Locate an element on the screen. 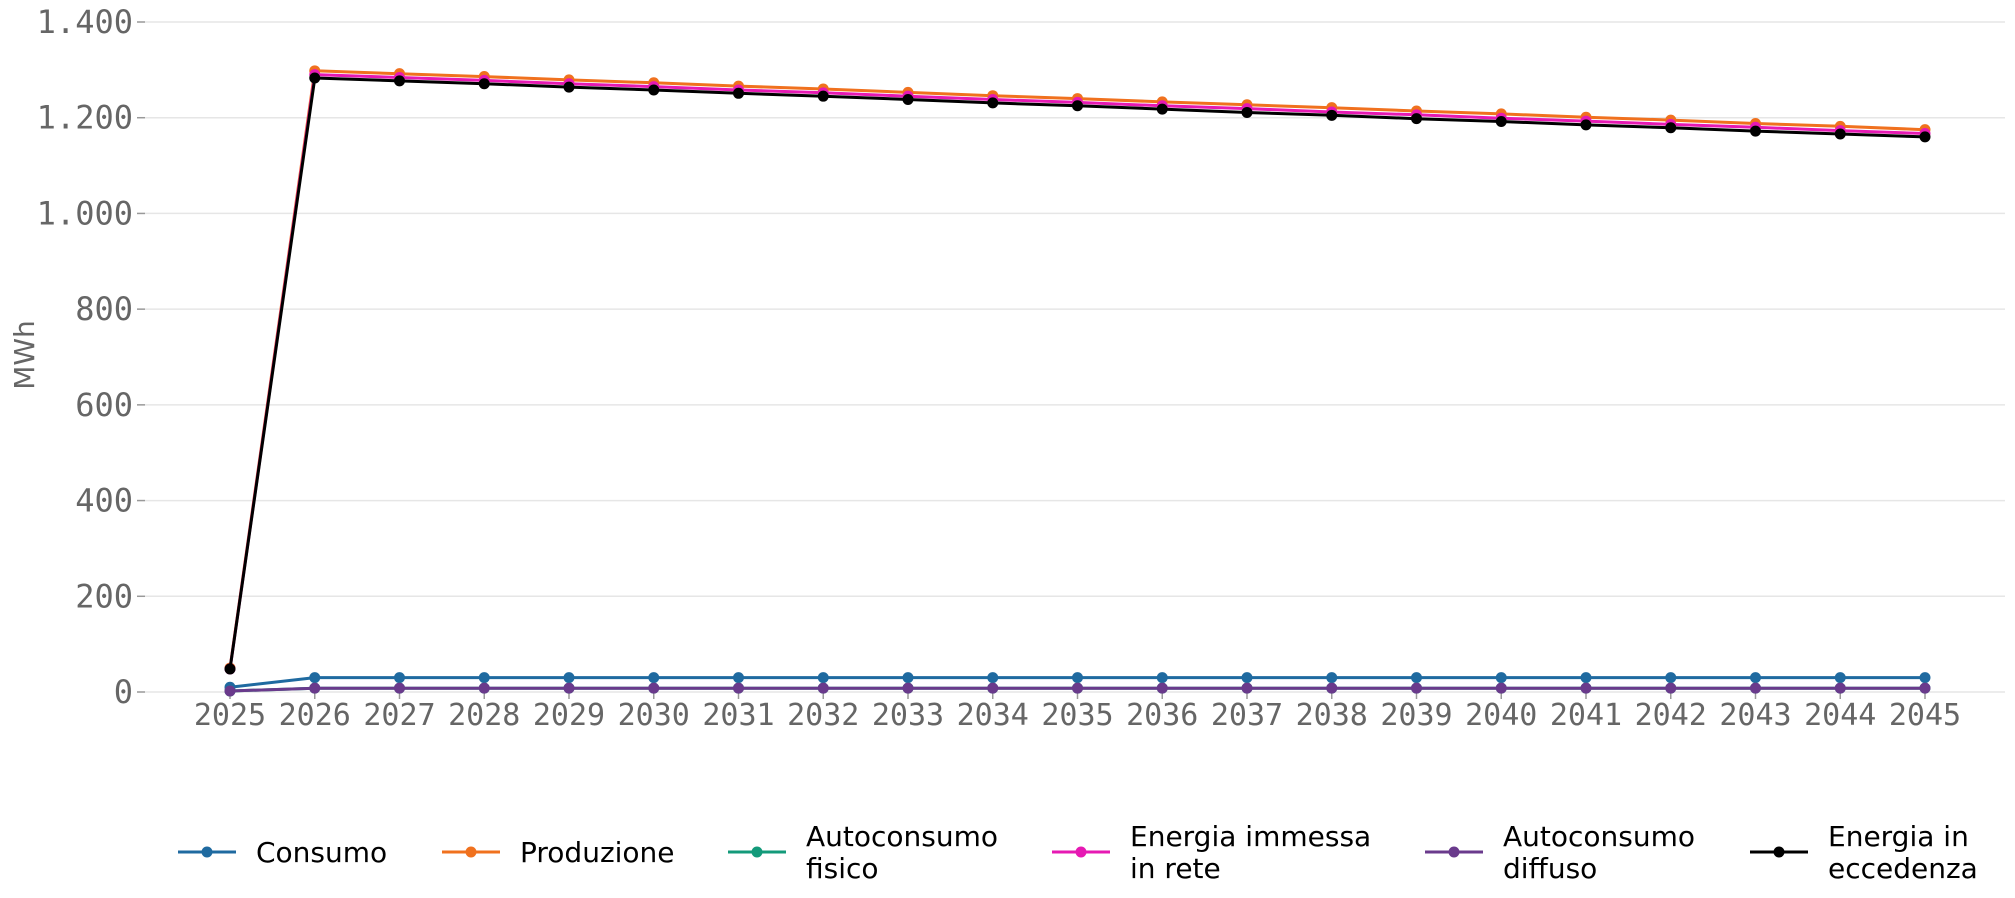  x-tick-label: 2043 is located at coordinates (1755, 715).